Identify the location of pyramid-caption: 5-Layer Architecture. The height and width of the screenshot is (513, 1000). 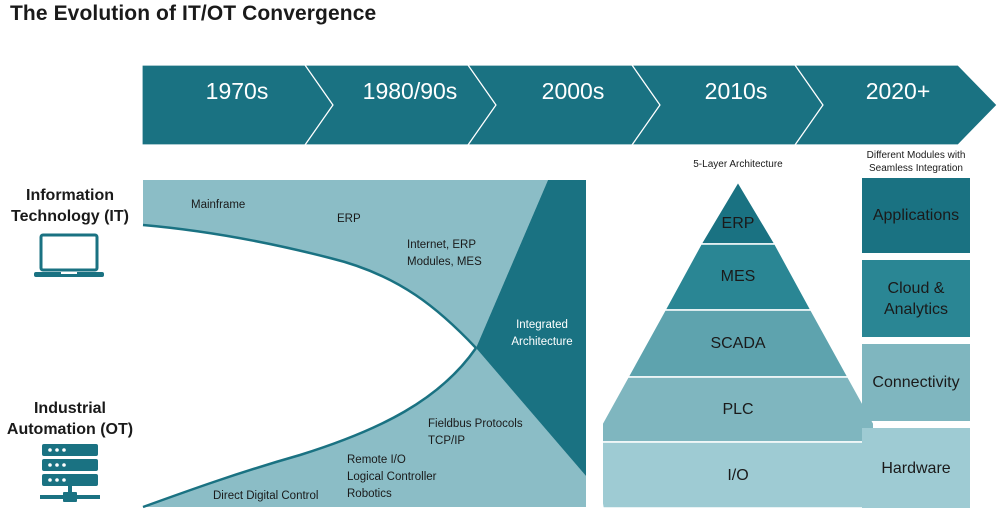
(738, 164).